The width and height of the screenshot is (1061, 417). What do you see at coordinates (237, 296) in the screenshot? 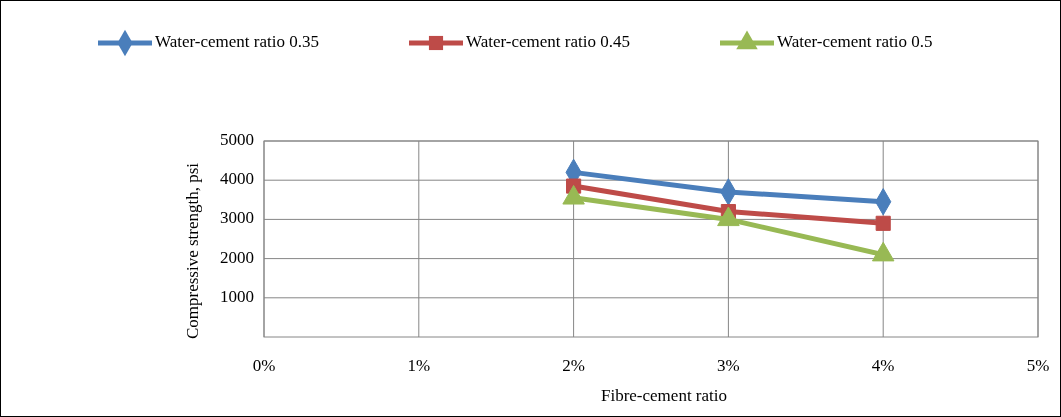
I see `y-tick-label: 1000` at bounding box center [237, 296].